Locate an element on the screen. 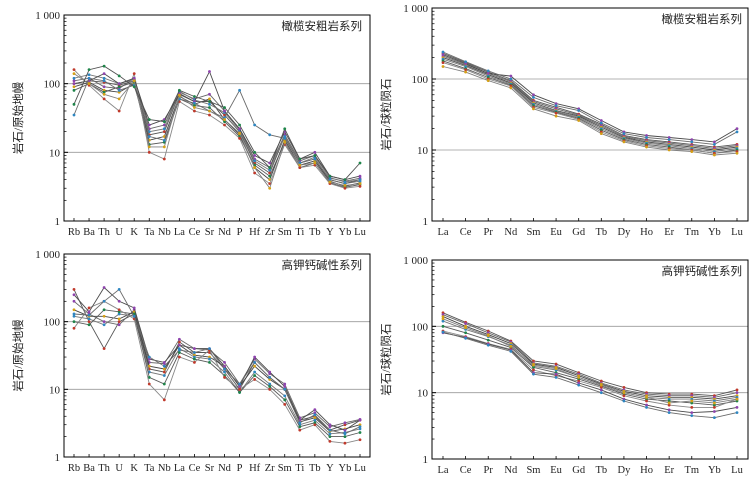 This screenshot has height=502, width=755. y-tick-label: 10 is located at coordinates (55, 153).